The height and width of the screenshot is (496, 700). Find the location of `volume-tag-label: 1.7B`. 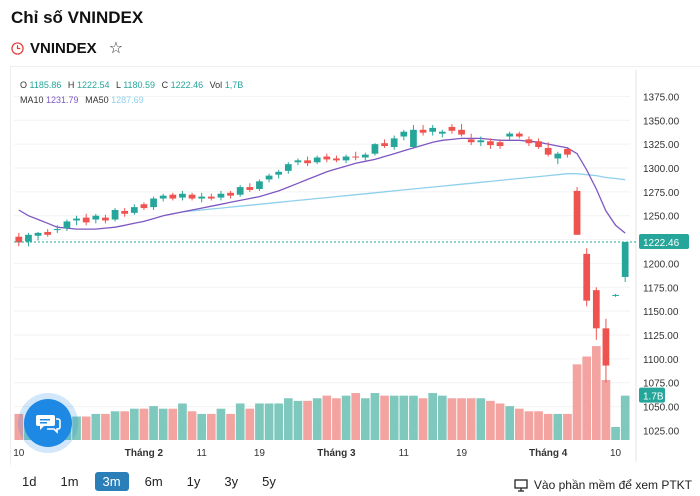

volume-tag-label: 1.7B is located at coordinates (653, 397).